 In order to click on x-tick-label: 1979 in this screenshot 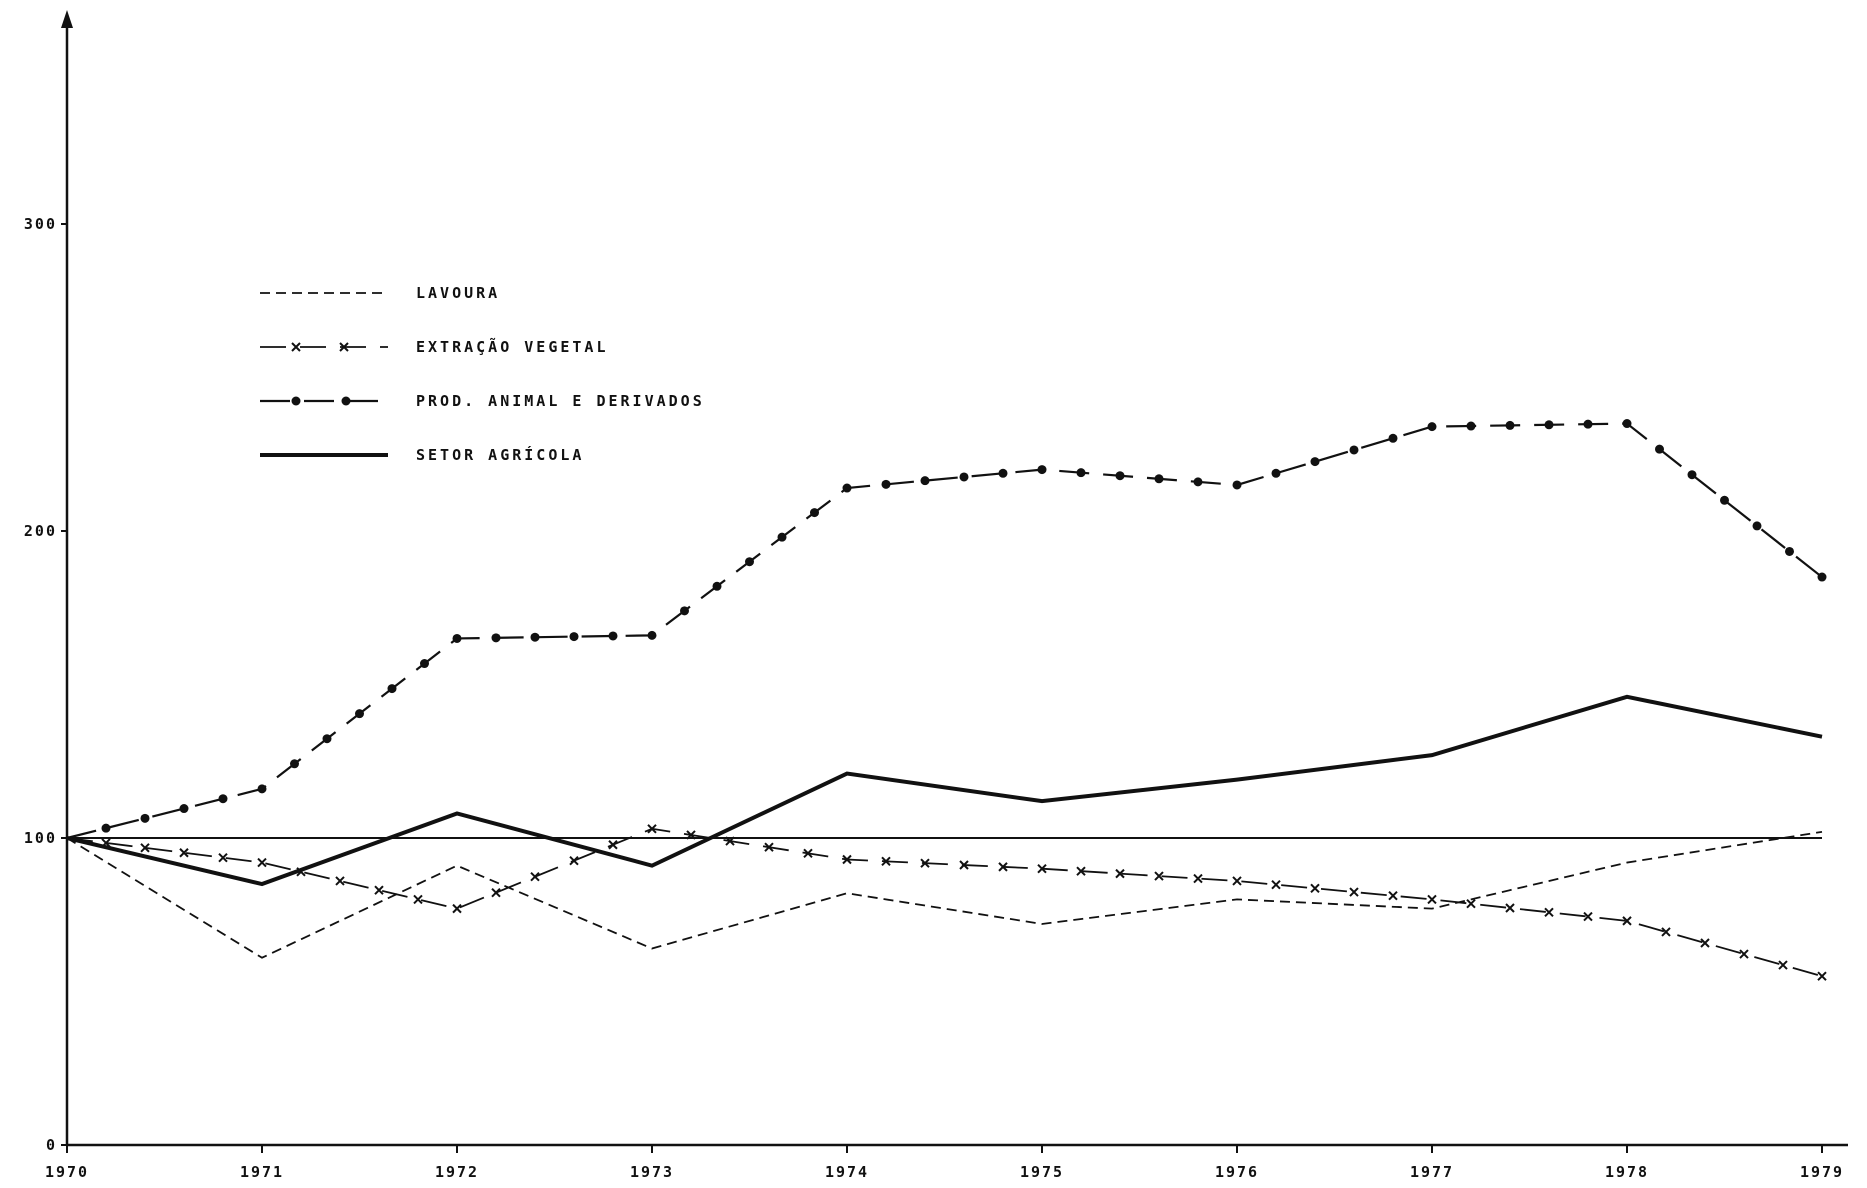, I will do `click(1822, 1172)`.